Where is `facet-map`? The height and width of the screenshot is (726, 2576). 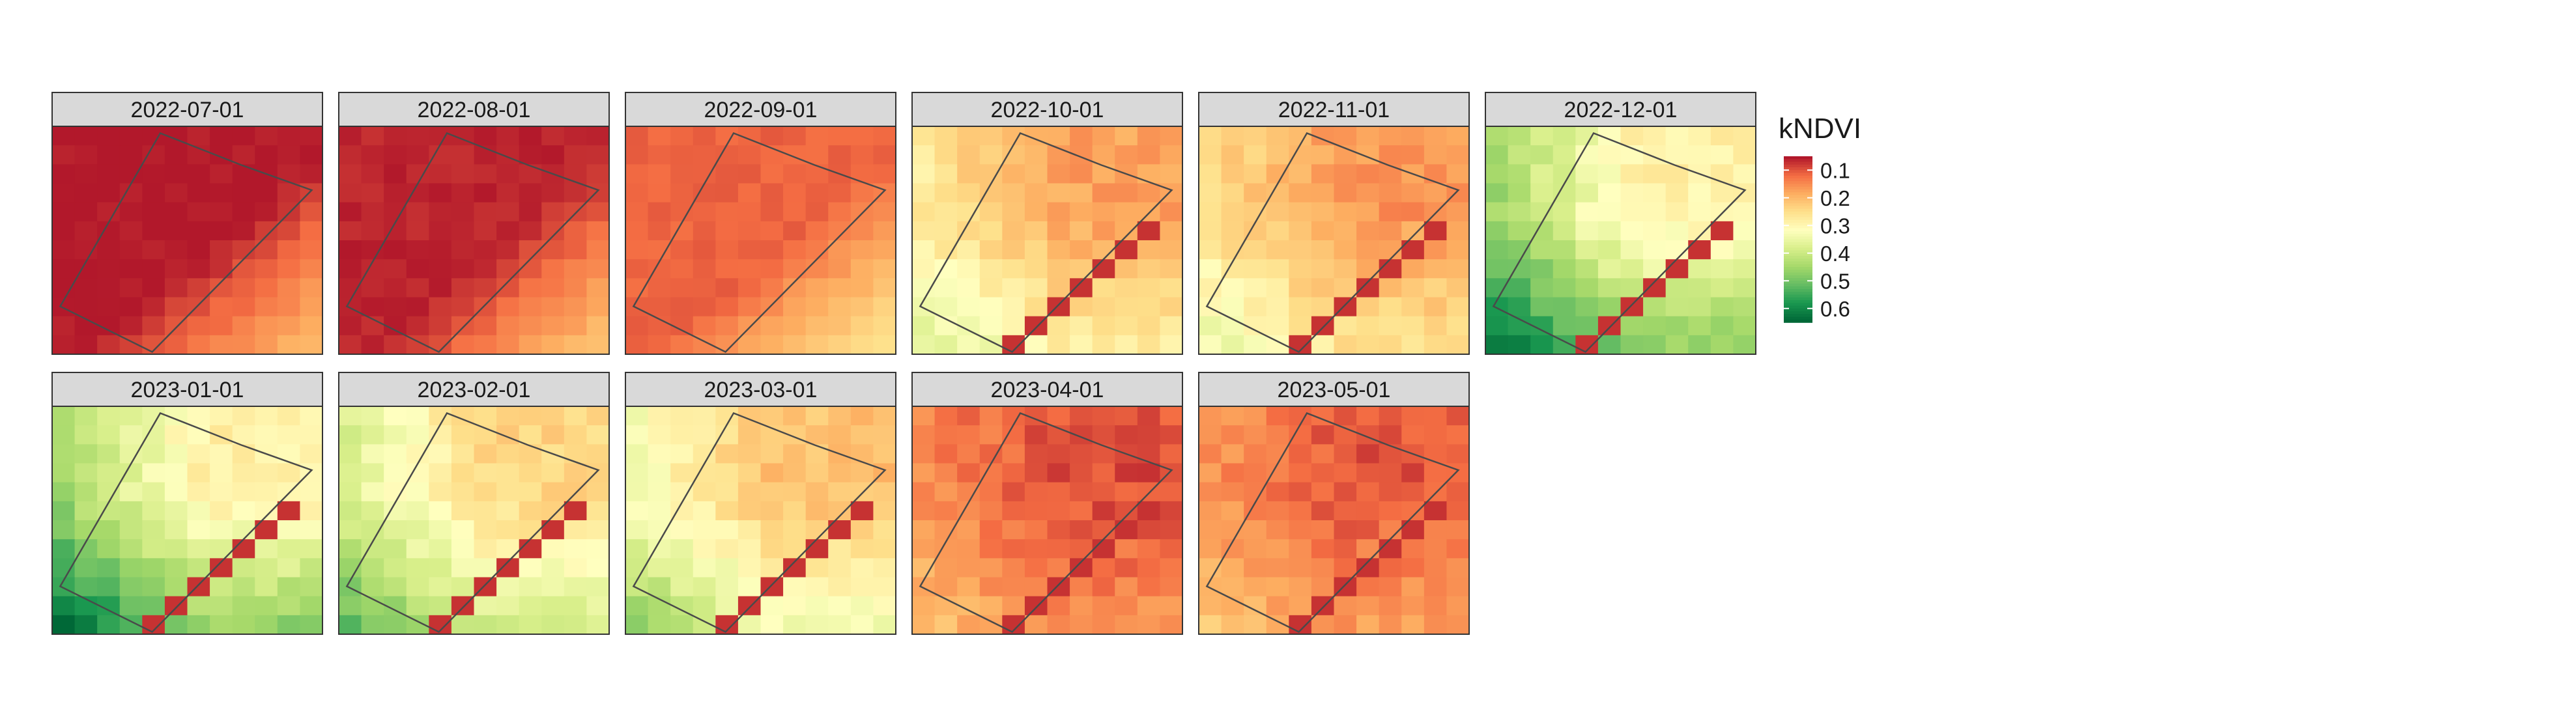
facet-map is located at coordinates (1620, 240).